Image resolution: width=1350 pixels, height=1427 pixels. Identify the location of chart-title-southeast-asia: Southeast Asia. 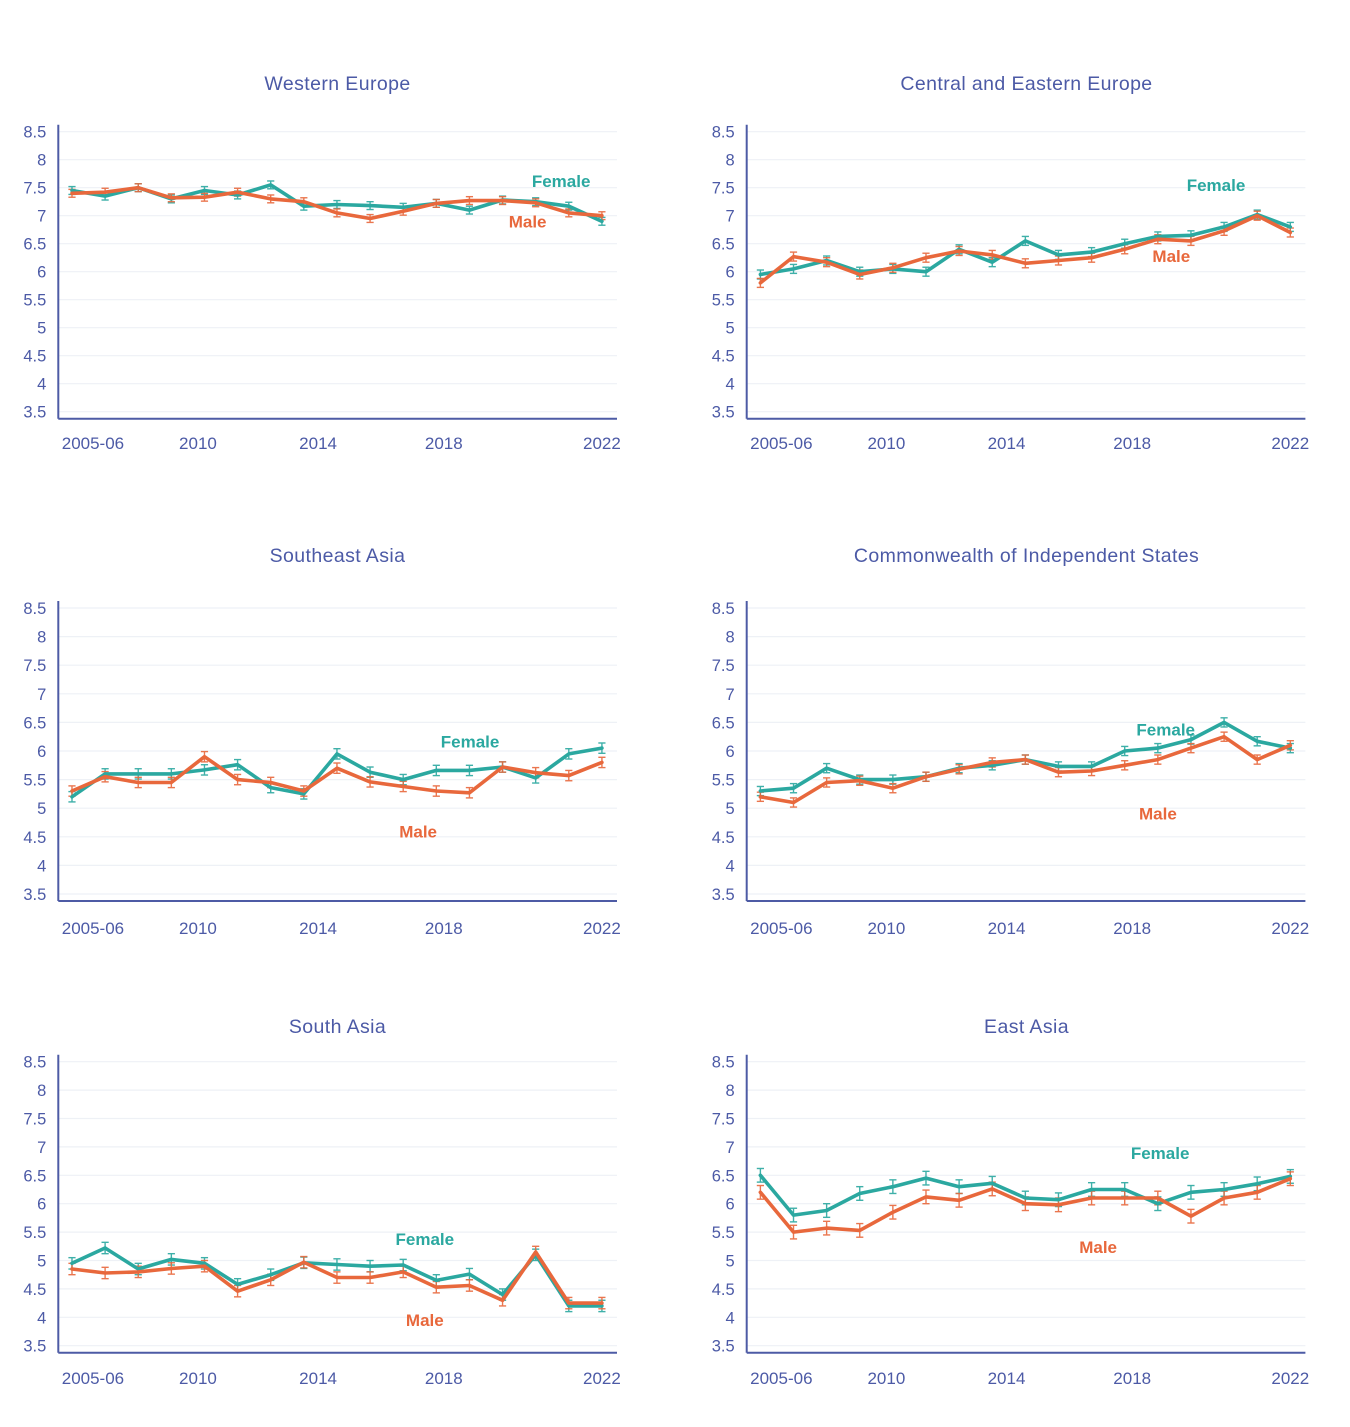
(337, 556).